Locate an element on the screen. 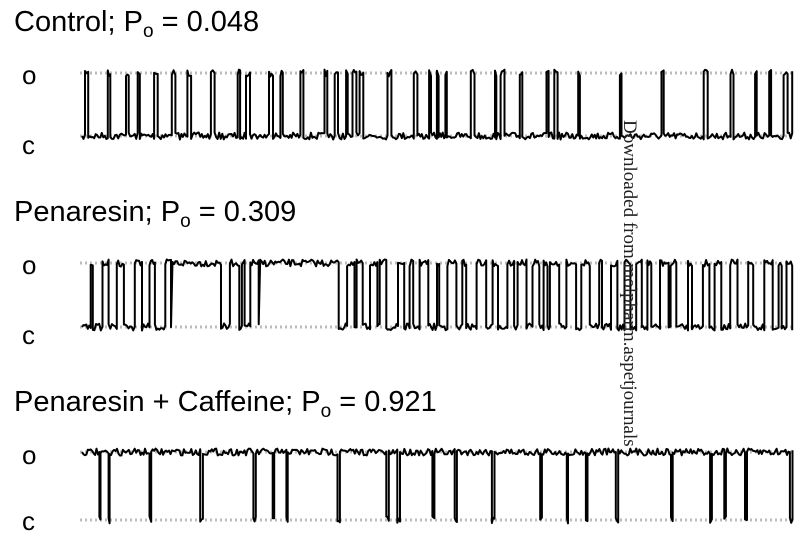  single-channel-trace-control is located at coordinates (437, 104).